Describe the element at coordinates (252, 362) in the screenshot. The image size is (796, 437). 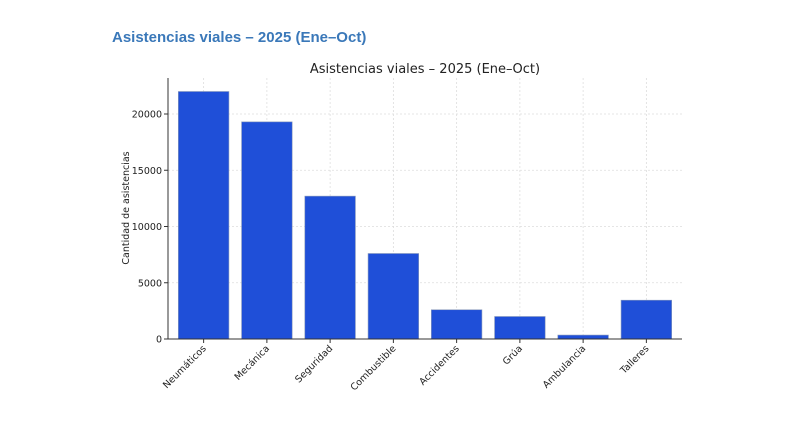
I see `x-tick-label: Mecánica` at that location.